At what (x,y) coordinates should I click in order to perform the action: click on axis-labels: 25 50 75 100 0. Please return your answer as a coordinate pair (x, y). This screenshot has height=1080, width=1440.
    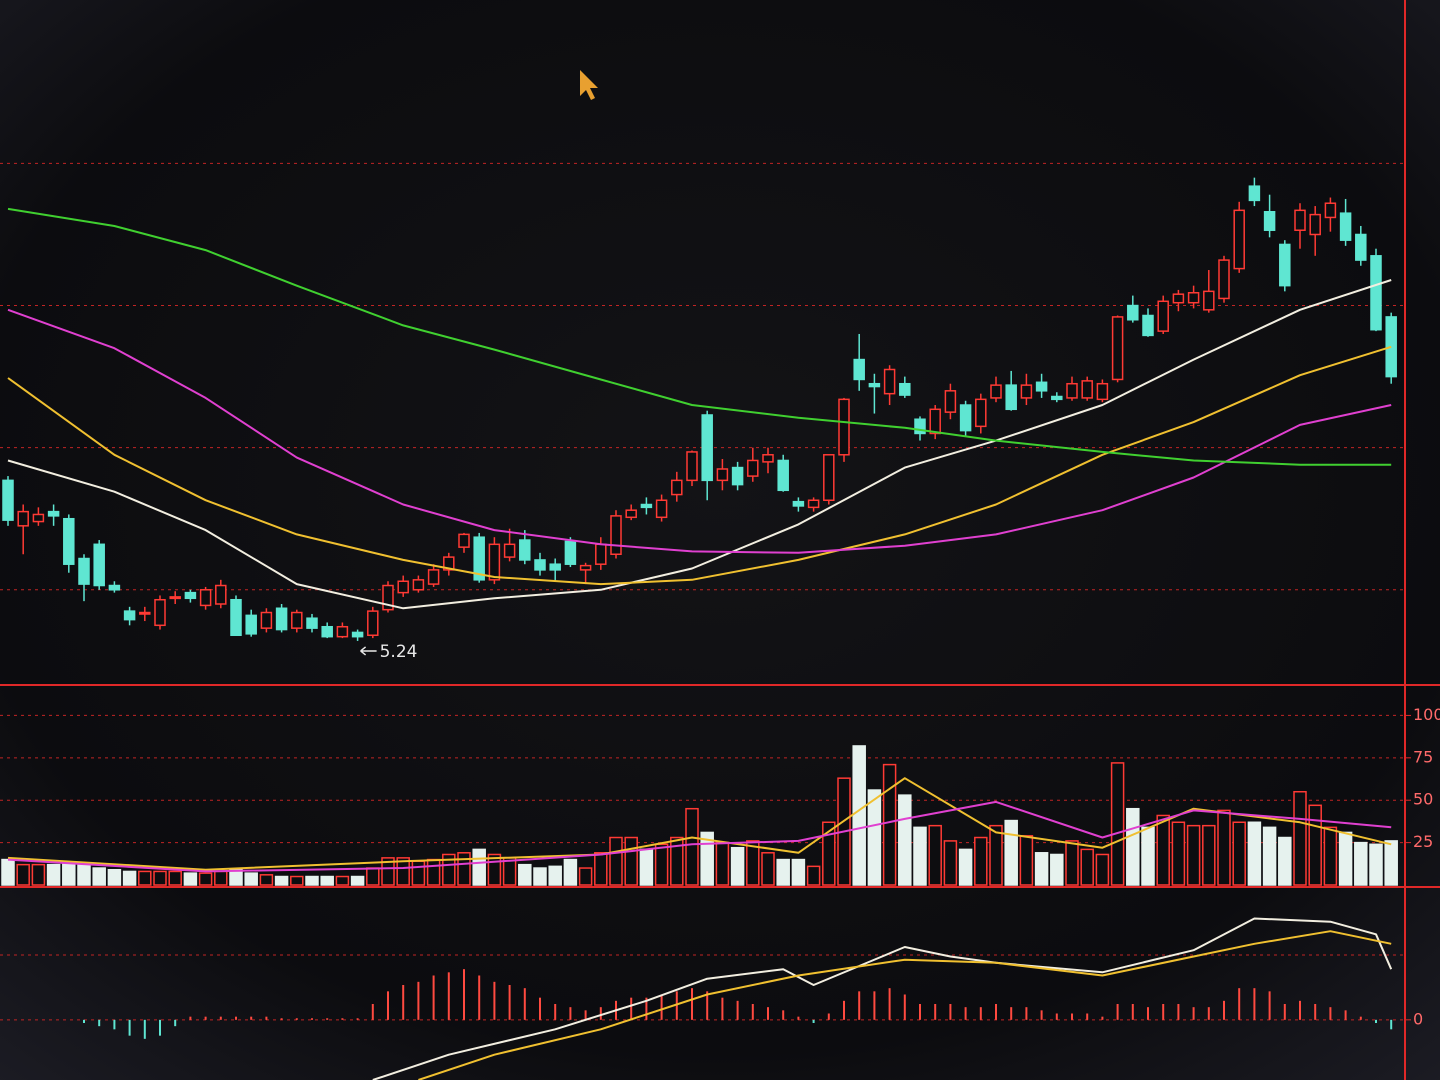
    Looking at the image, I should click on (1422, 866).